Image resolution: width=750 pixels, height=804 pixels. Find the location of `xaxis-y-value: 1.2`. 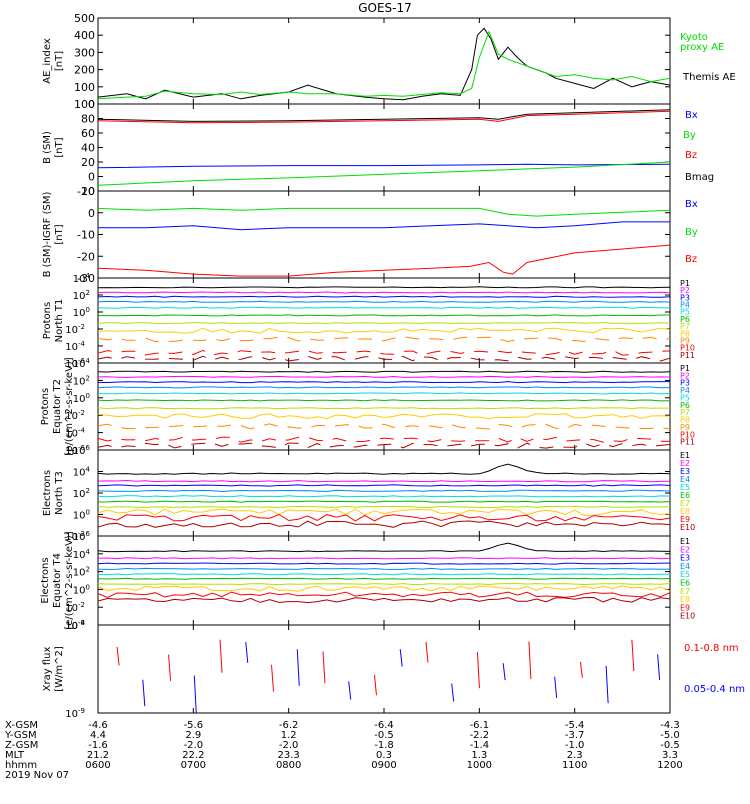

xaxis-y-value: 1.2 is located at coordinates (289, 735).